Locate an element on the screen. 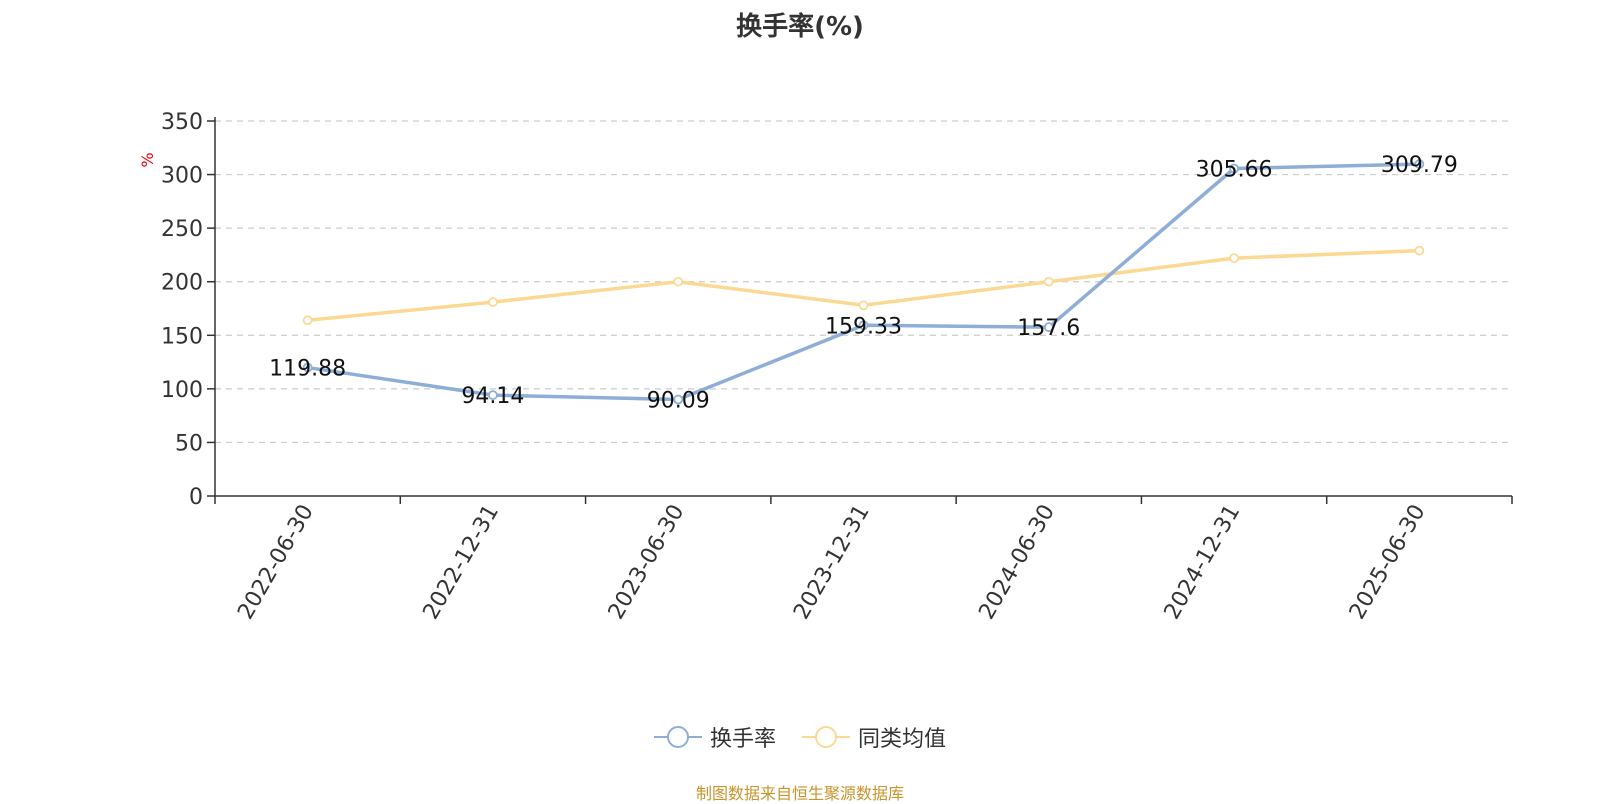 This screenshot has width=1600, height=804. x-tick-label: 2024-06-30 is located at coordinates (1017, 562).